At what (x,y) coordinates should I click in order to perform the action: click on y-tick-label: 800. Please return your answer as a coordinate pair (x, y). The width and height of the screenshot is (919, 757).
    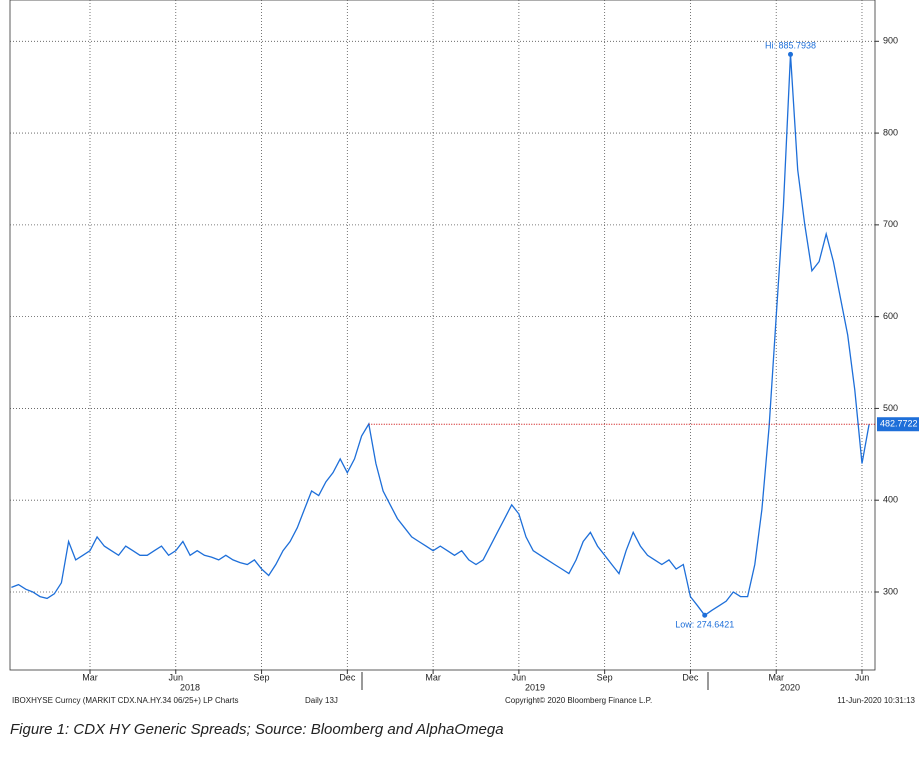
    Looking at the image, I should click on (890, 132).